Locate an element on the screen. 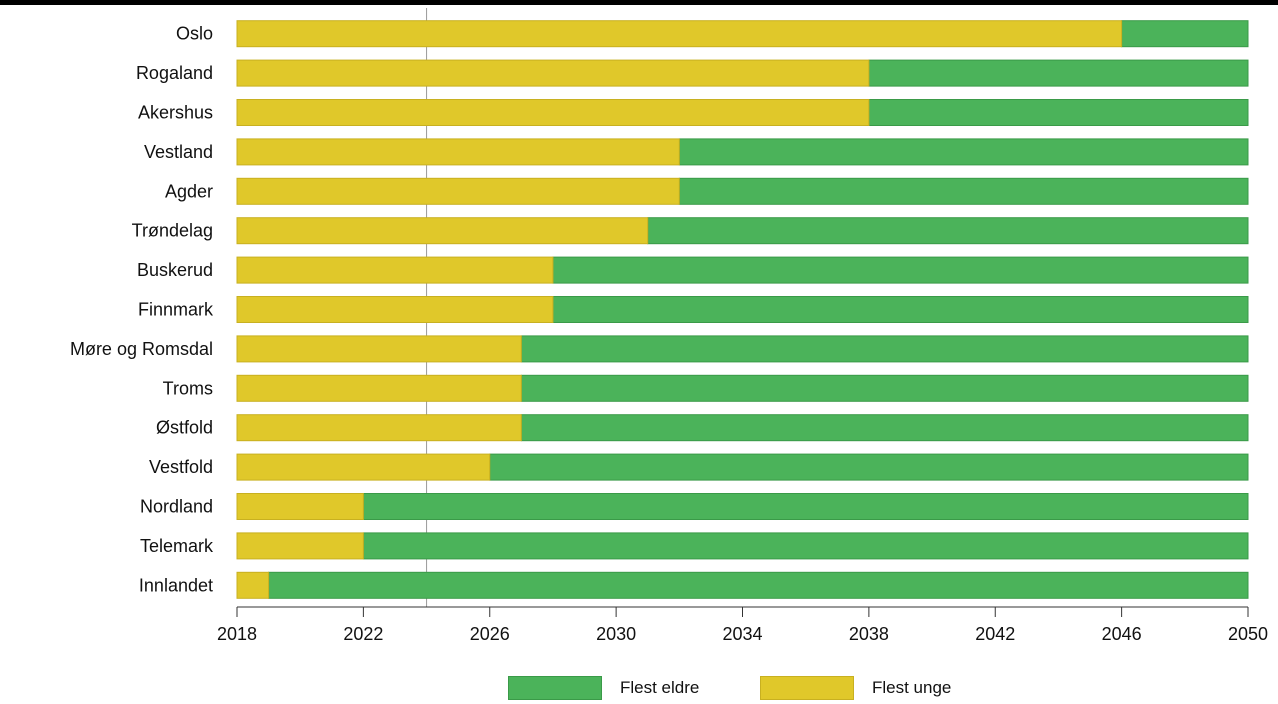 This screenshot has width=1278, height=704. category-label-vestfold: Vestfold is located at coordinates (181, 467).